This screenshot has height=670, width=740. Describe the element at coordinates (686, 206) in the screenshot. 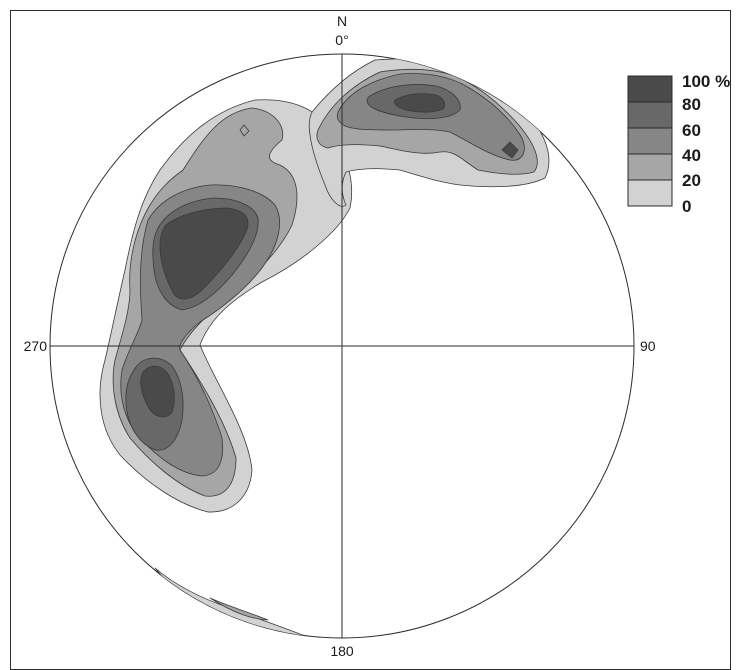

I see `legend-label-0: 0` at that location.